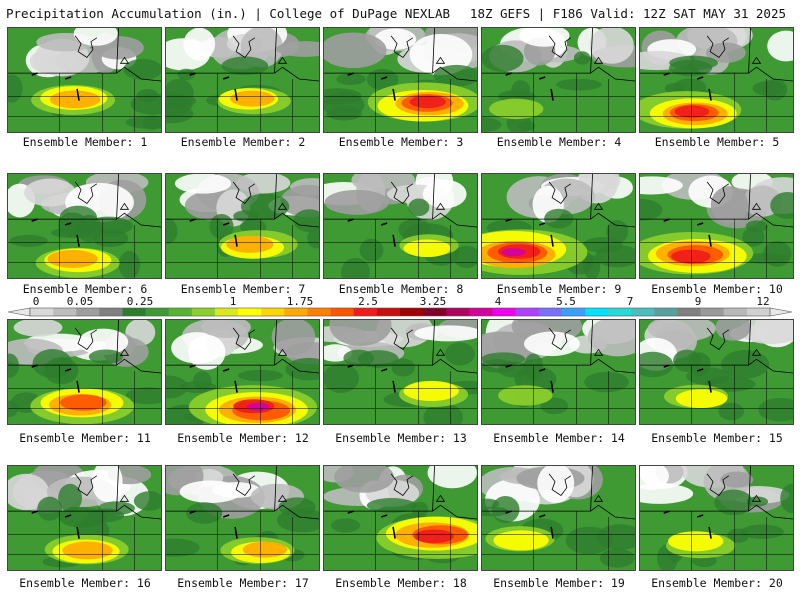  What do you see at coordinates (717, 142) in the screenshot?
I see `ensemble-member-label: Ensemble Member: 5` at bounding box center [717, 142].